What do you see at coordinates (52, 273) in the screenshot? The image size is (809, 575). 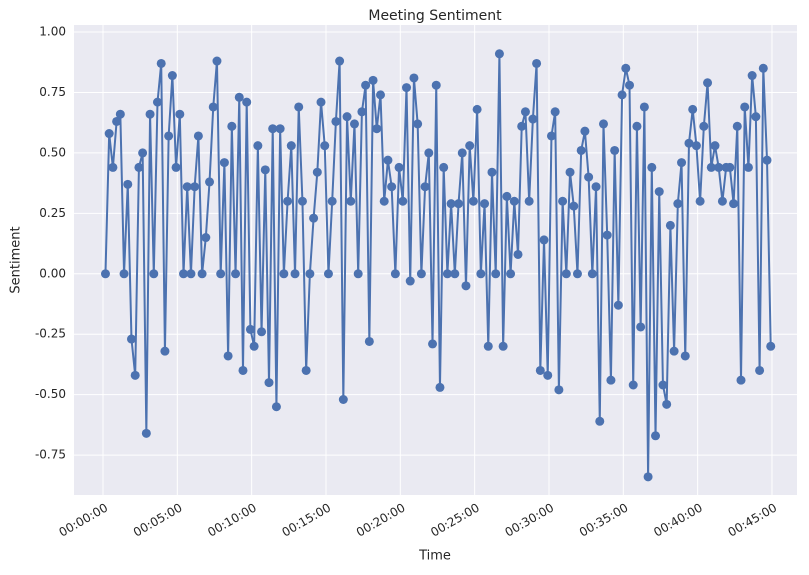 I see `y-tick-label: 0.00` at bounding box center [52, 273].